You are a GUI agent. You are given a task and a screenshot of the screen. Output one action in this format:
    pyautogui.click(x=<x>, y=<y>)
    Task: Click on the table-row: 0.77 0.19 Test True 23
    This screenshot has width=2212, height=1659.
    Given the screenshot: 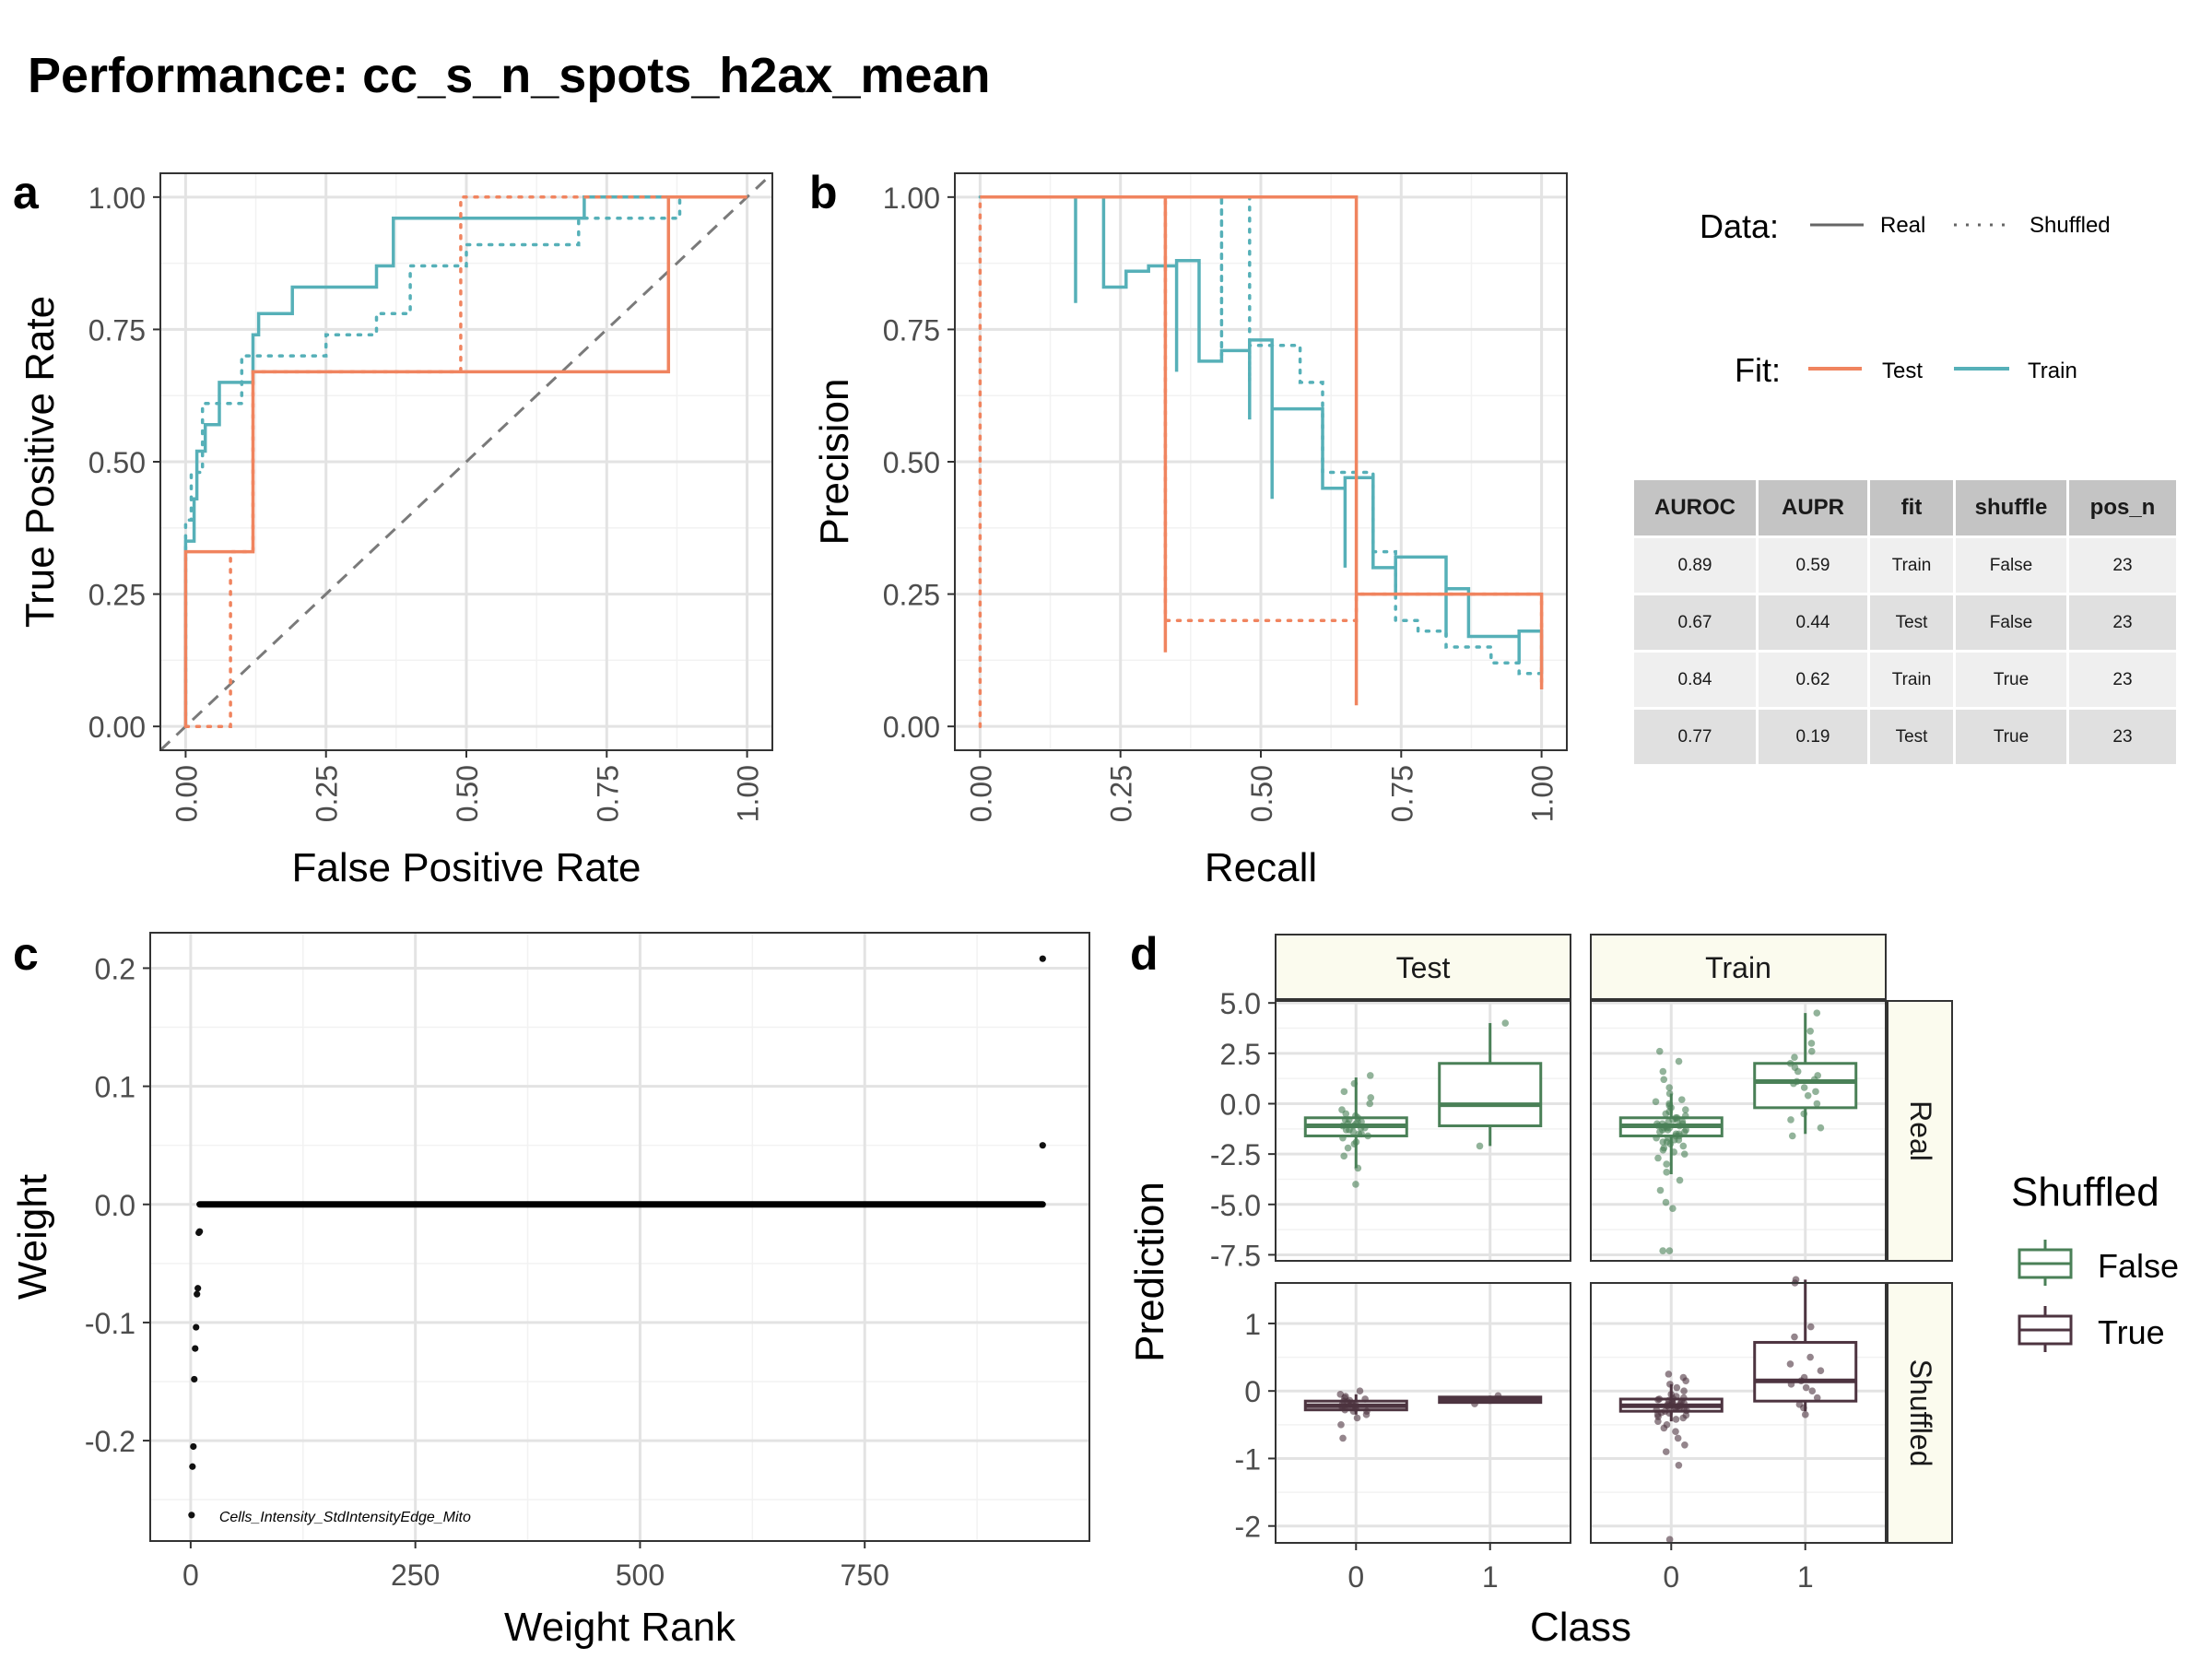 What is the action you would take?
    pyautogui.click(x=1905, y=737)
    